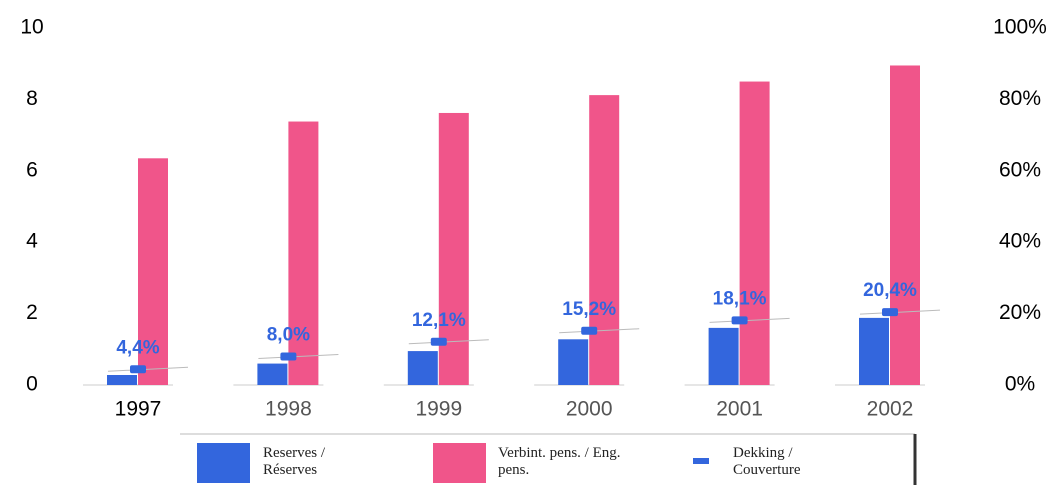  Describe the element at coordinates (288, 334) in the screenshot. I see `data-label: 8,0%` at that location.